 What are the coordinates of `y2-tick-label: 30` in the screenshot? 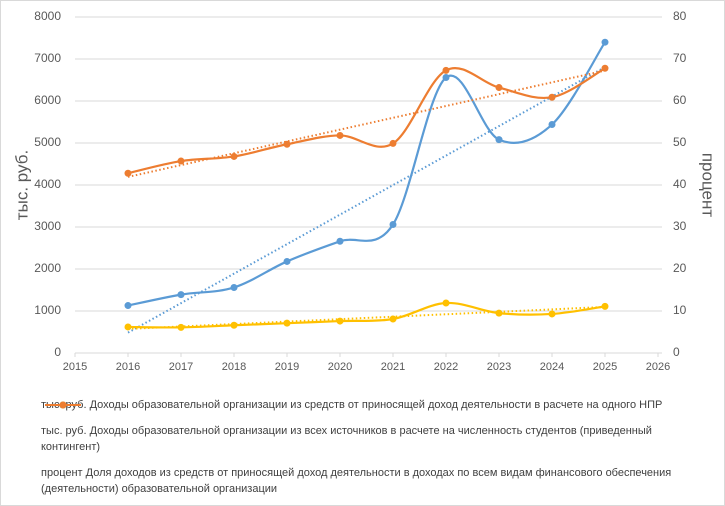 It's located at (680, 226).